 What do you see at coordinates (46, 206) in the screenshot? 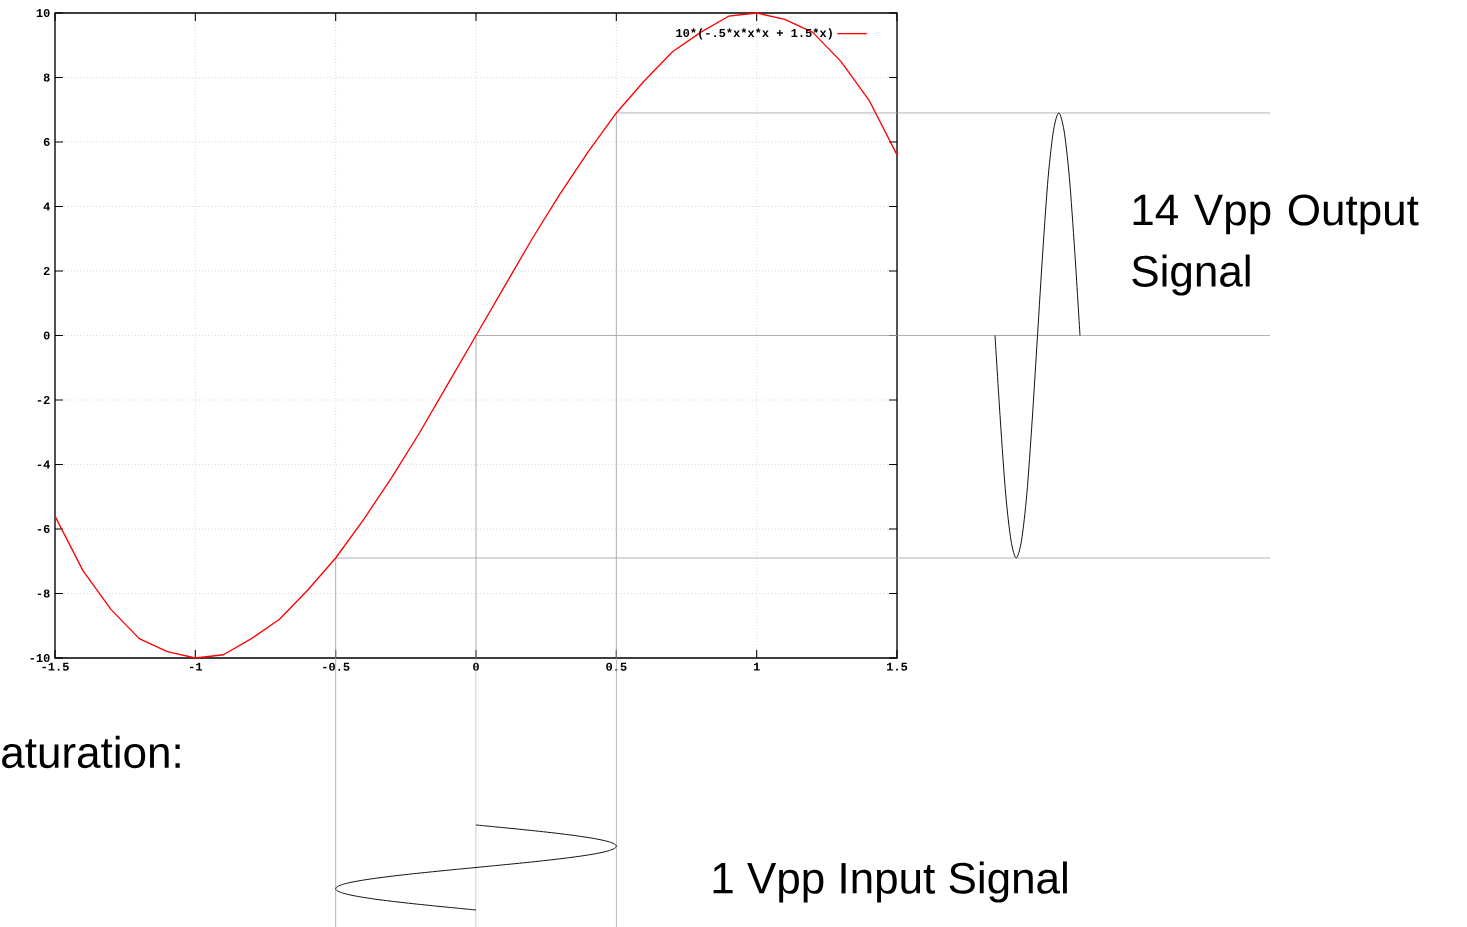
I see `y-tick-label: 4` at bounding box center [46, 206].